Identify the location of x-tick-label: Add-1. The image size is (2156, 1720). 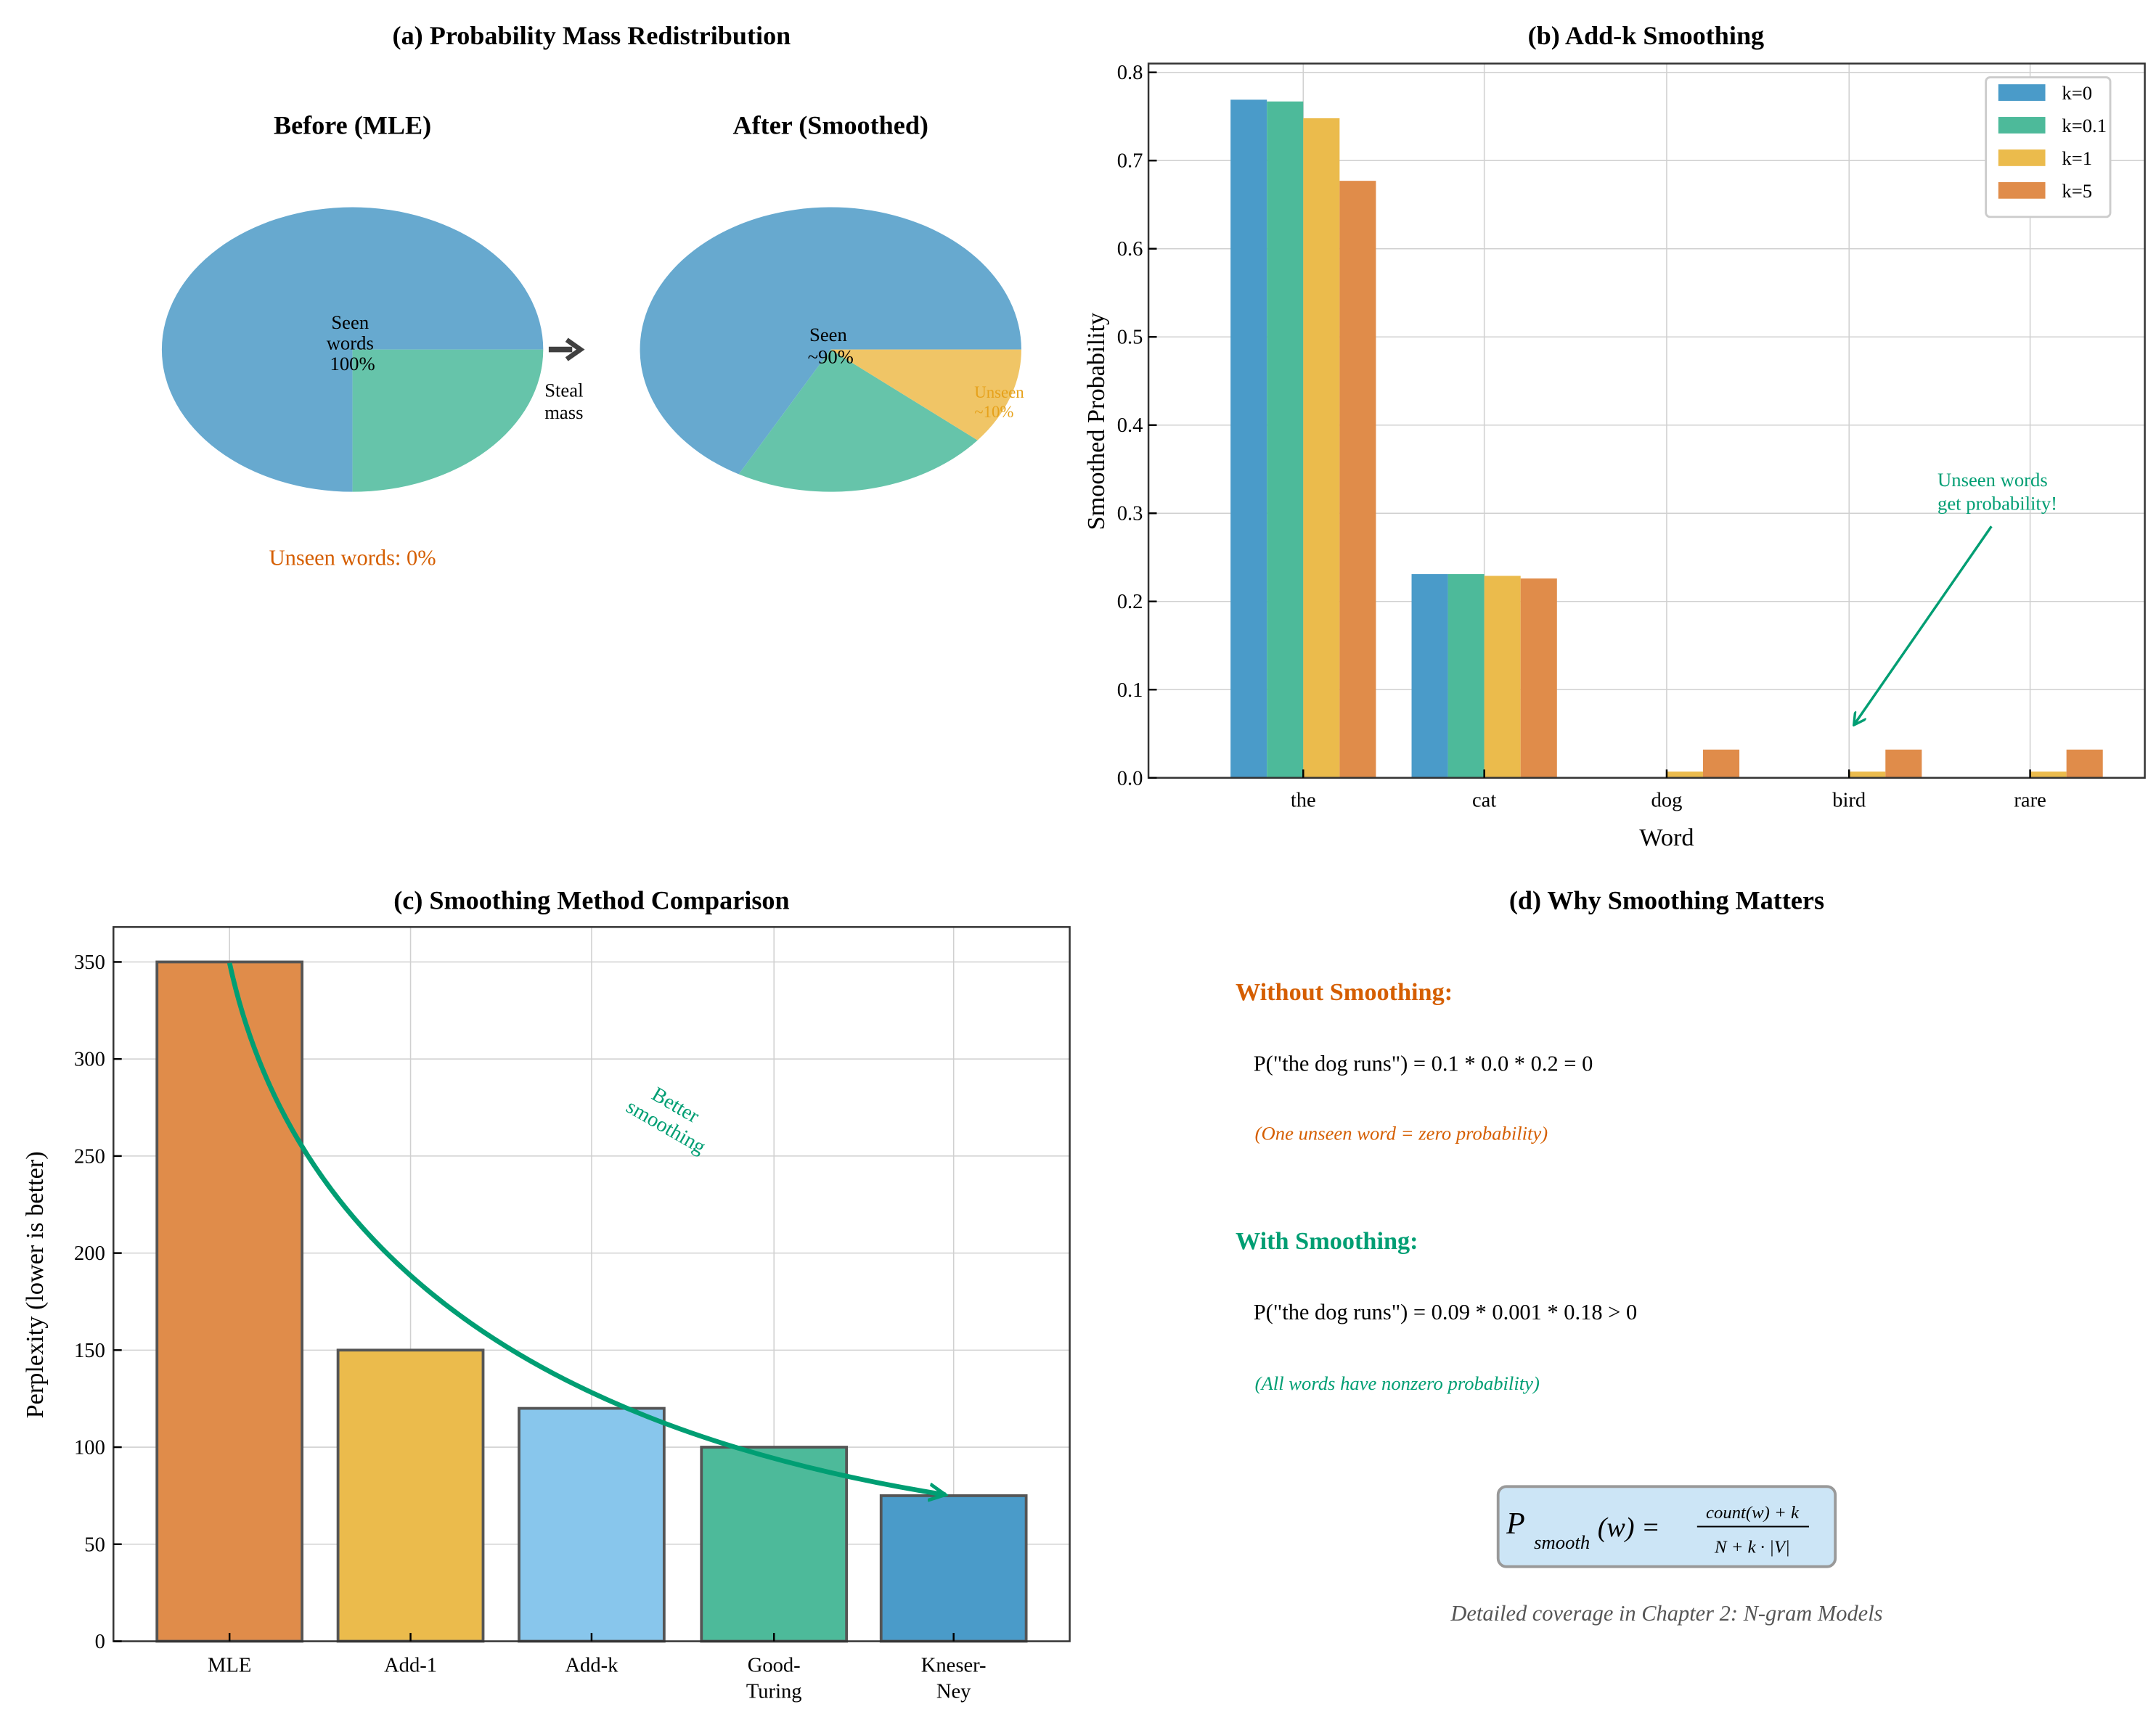
(411, 1665).